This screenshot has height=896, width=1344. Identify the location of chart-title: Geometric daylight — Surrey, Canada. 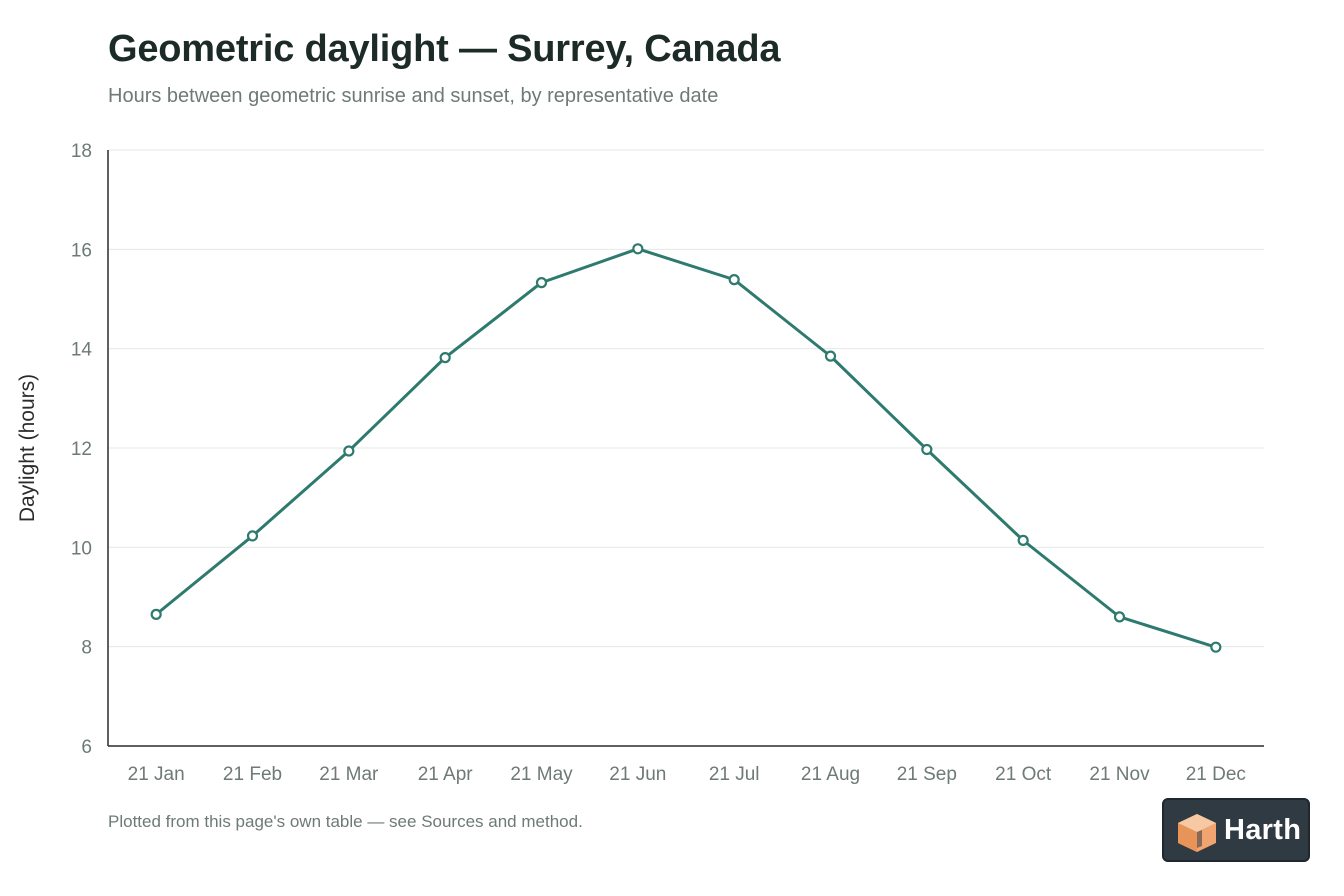
(444, 49).